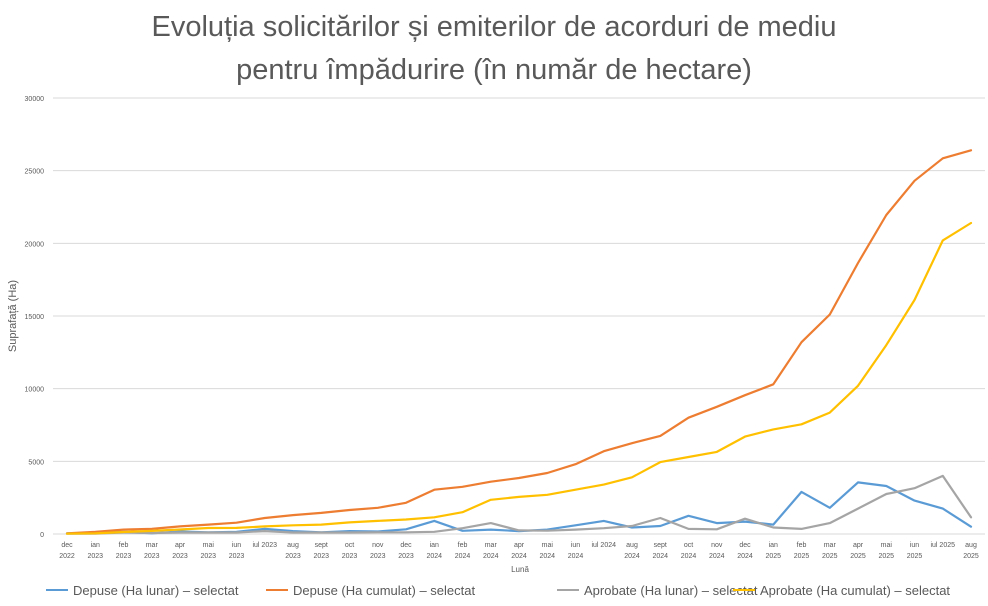 Image resolution: width=988 pixels, height=606 pixels. What do you see at coordinates (434, 551) in the screenshot?
I see `x-tick-label: ian 2024` at bounding box center [434, 551].